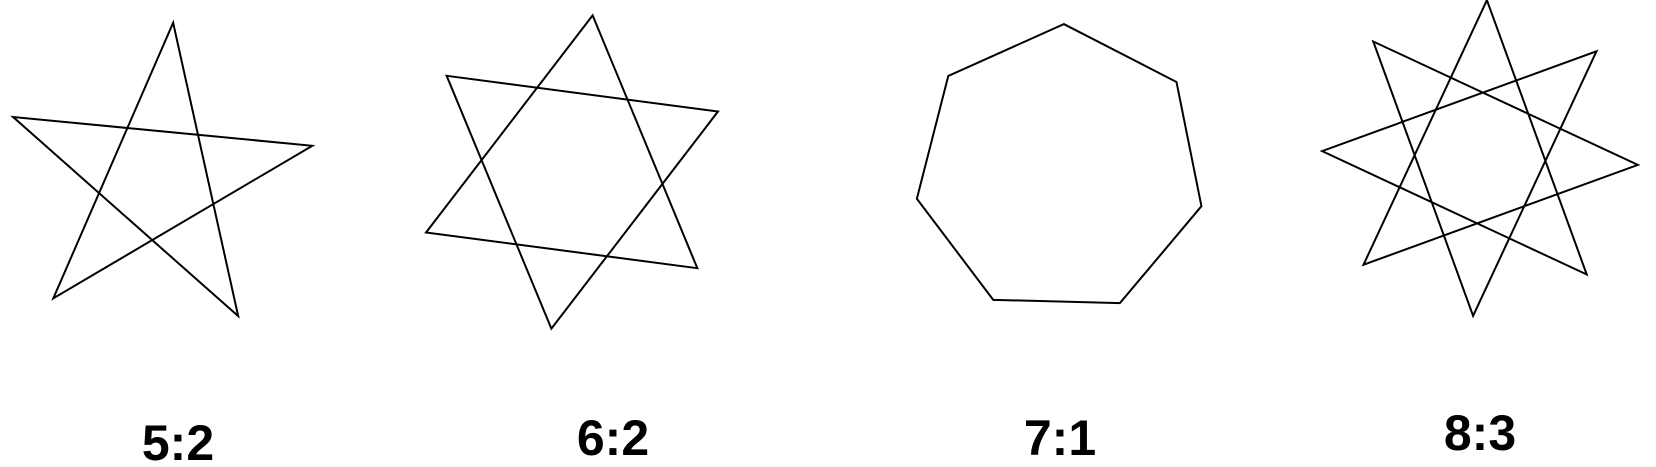  I want to click on heptagon-7-1-outline, so click(1059, 163).